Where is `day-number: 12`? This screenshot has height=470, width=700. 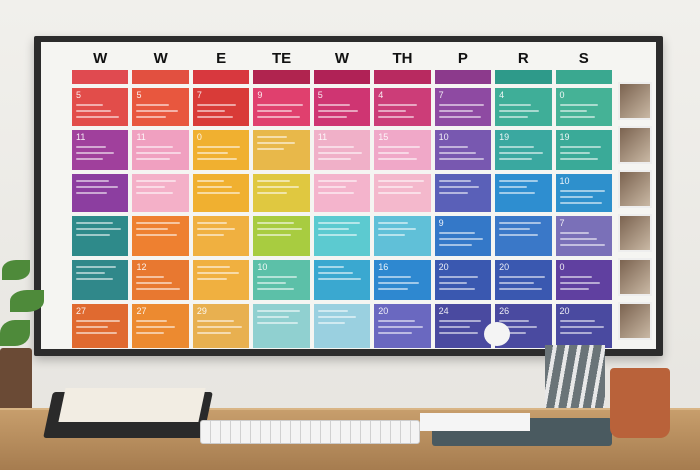 day-number: 12 is located at coordinates (141, 267).